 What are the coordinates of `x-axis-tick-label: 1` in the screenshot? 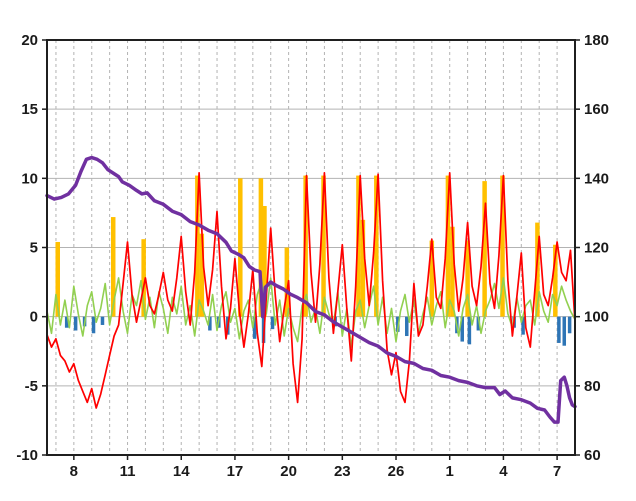 It's located at (450, 471).